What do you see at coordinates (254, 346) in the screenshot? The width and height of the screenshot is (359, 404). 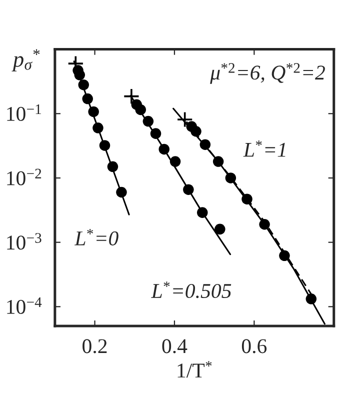 I see `x-tick-label: 0.6` at bounding box center [254, 346].